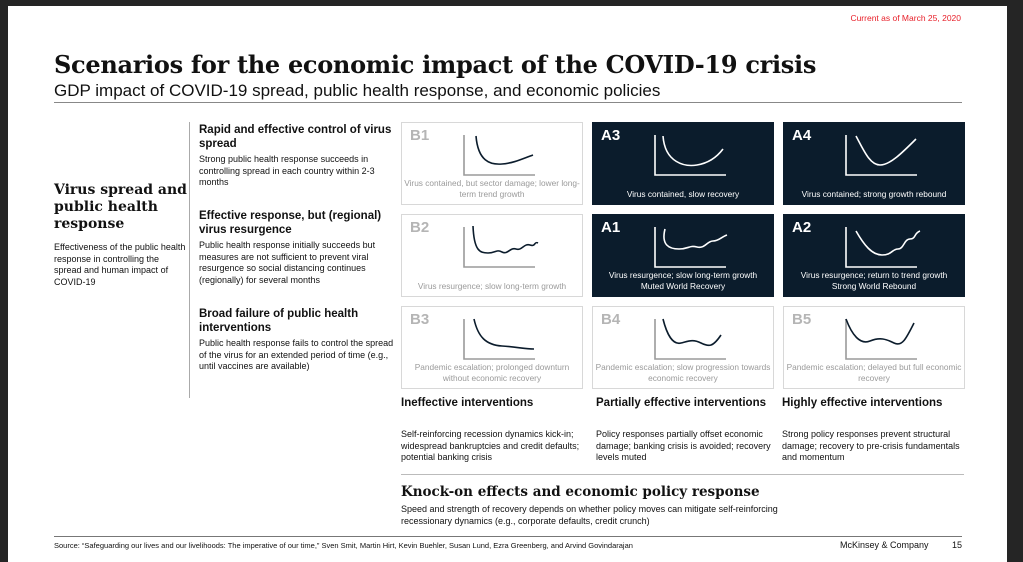  I want to click on scenario-code: A3, so click(611, 135).